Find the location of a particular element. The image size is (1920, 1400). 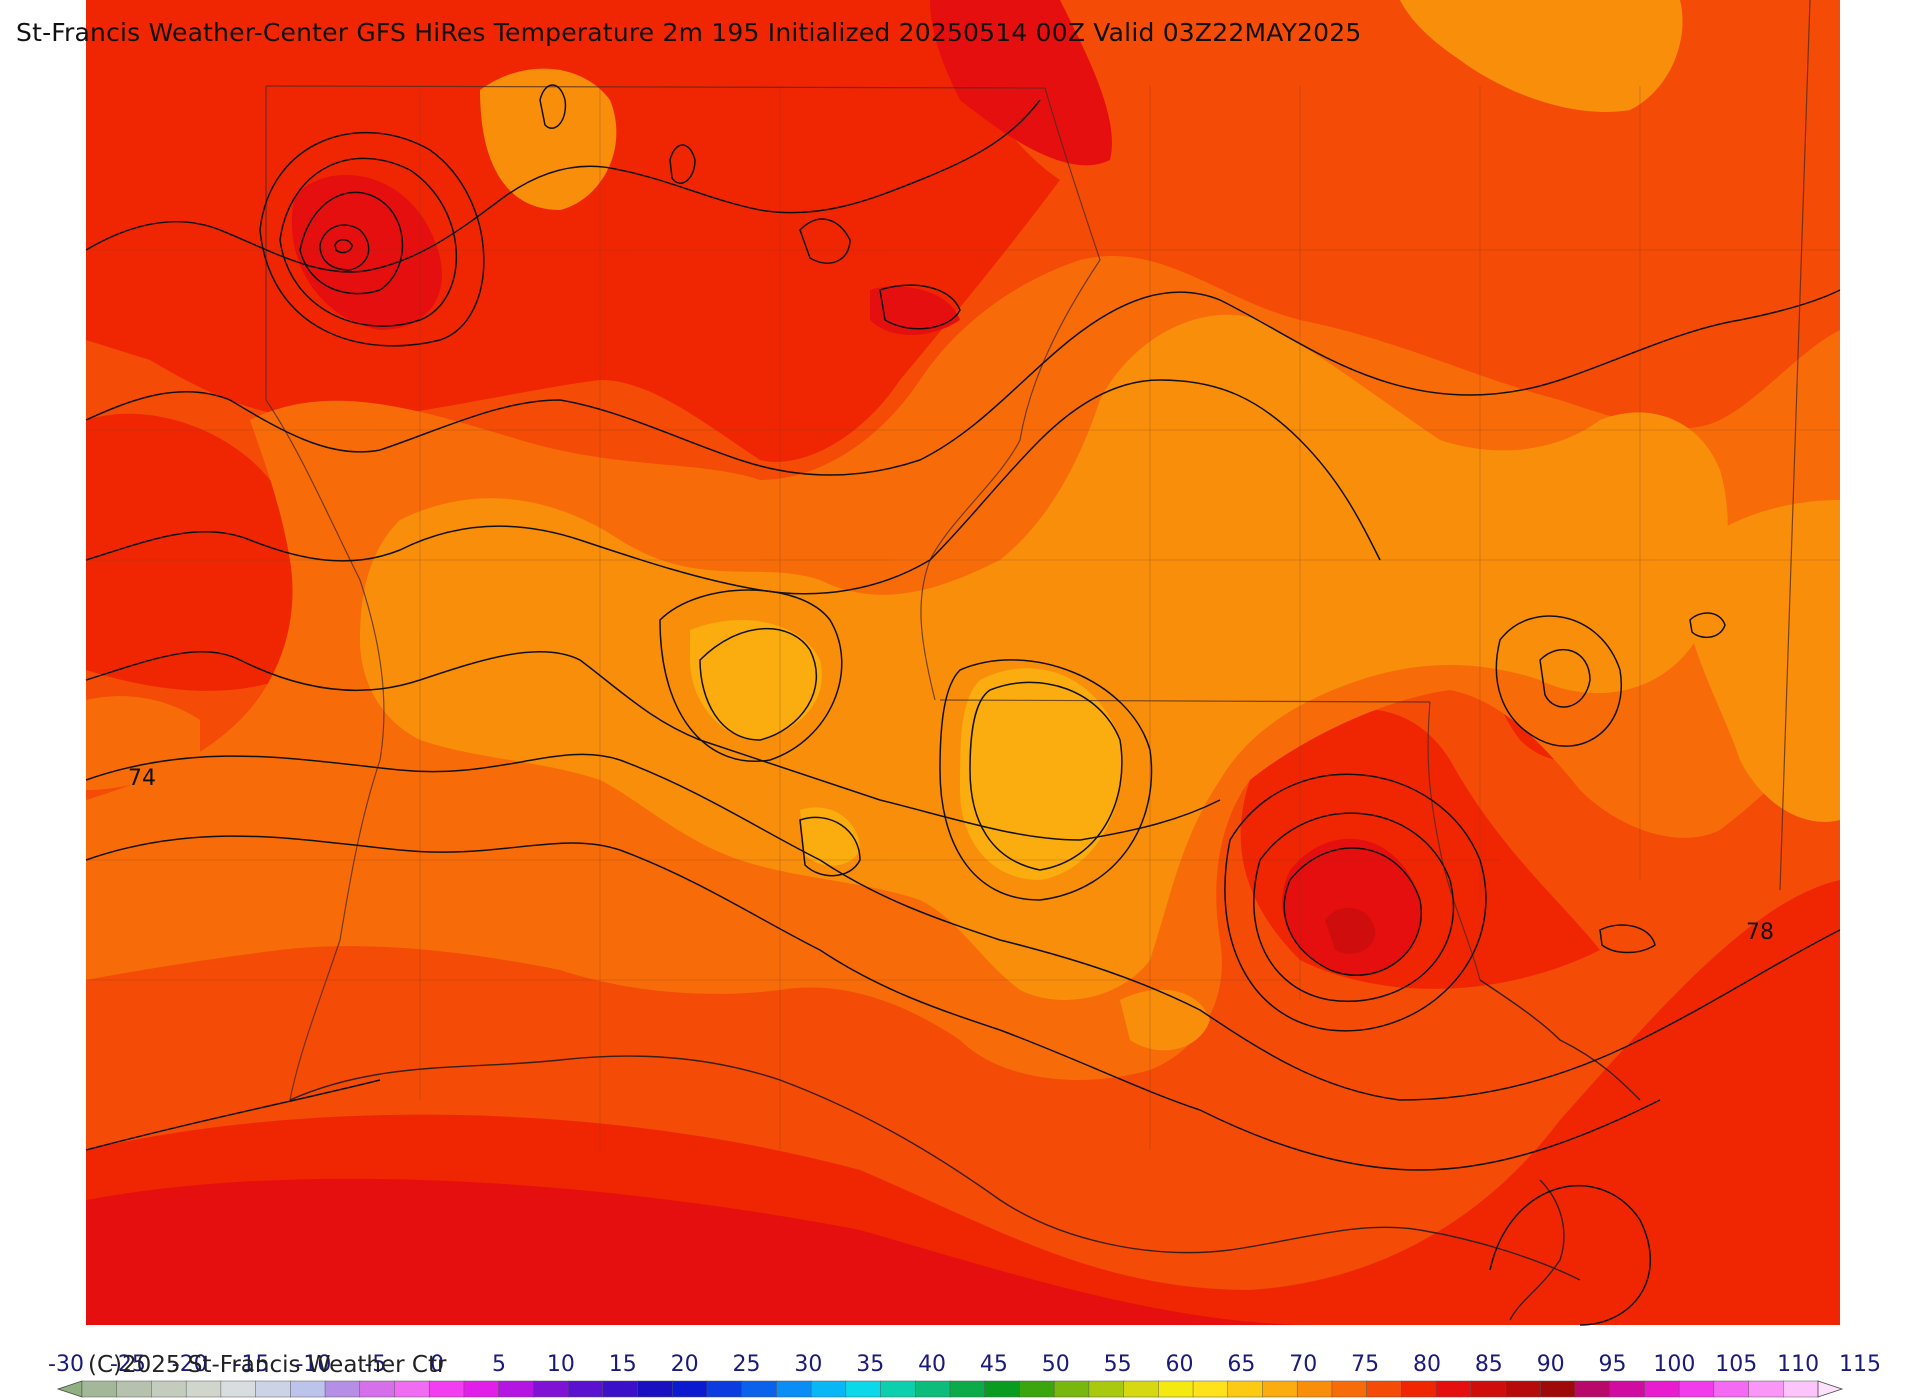

colorbar-tick-label: 65 is located at coordinates (1241, 1364).